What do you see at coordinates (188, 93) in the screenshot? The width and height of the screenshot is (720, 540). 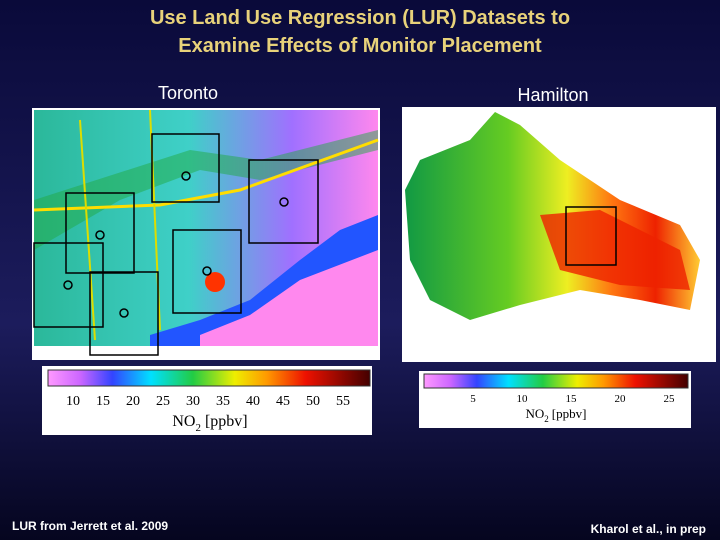 I see `panel-label: Toronto` at bounding box center [188, 93].